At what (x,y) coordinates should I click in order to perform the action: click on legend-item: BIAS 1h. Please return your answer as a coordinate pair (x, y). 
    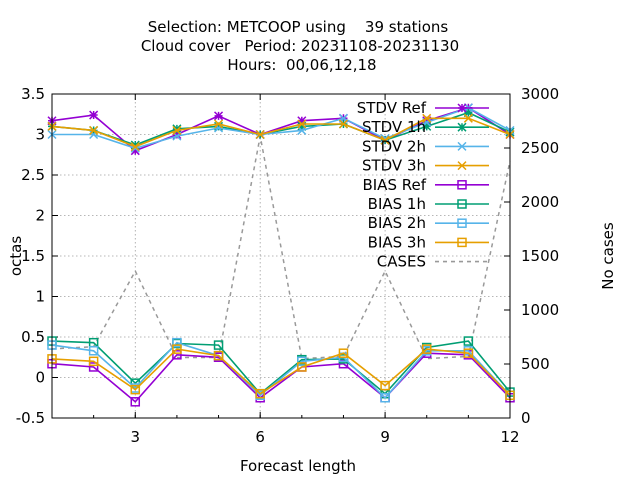
    Looking at the image, I should click on (428, 204).